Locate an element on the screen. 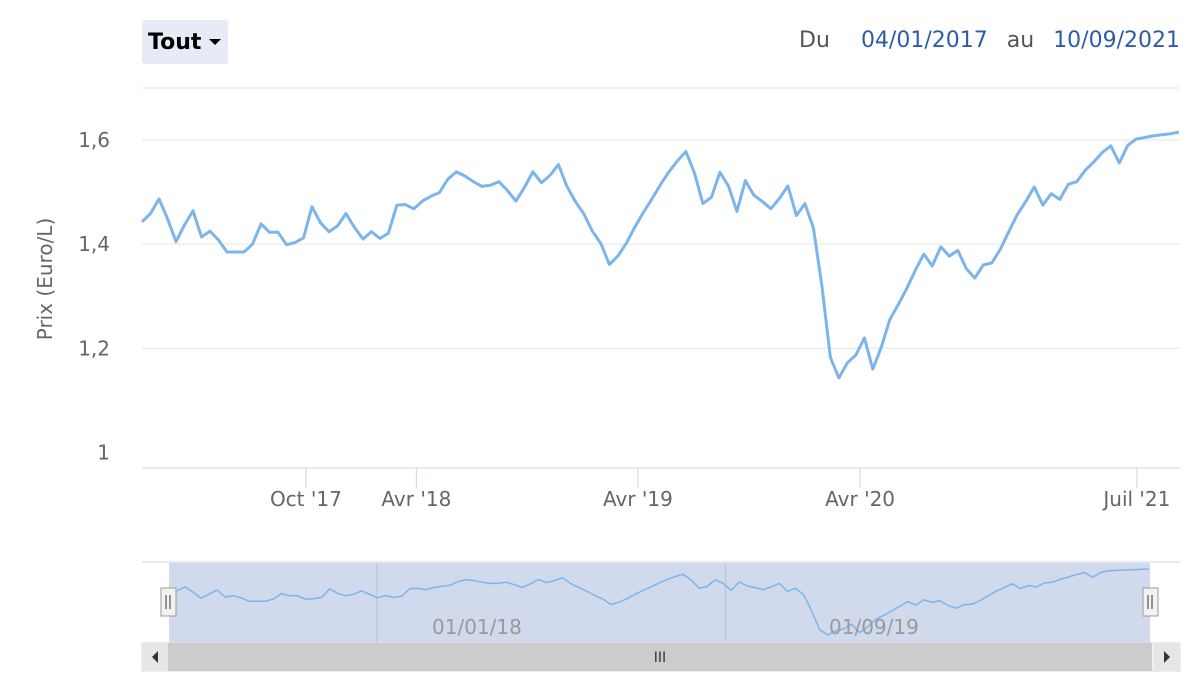  x-tick-label: Avr '20 is located at coordinates (860, 499).